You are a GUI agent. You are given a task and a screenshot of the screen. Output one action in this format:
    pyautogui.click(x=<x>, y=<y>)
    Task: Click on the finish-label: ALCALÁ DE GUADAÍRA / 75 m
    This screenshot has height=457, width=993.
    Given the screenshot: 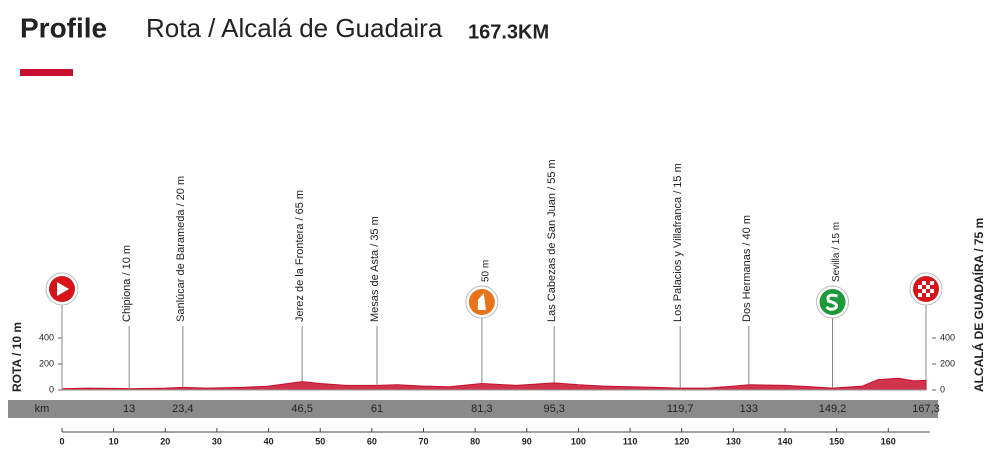 What is the action you would take?
    pyautogui.click(x=978, y=305)
    